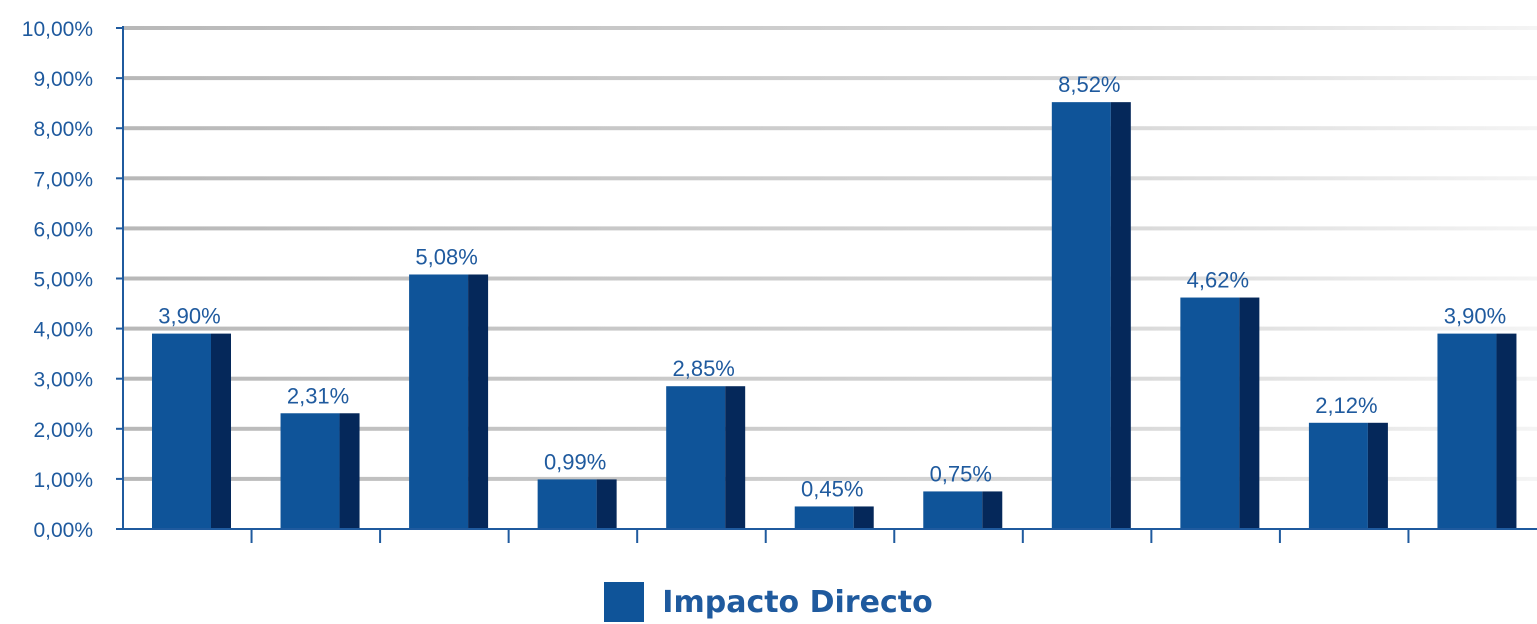 This screenshot has width=1537, height=624. Describe the element at coordinates (703, 368) in the screenshot. I see `data-label: 2,85%` at that location.